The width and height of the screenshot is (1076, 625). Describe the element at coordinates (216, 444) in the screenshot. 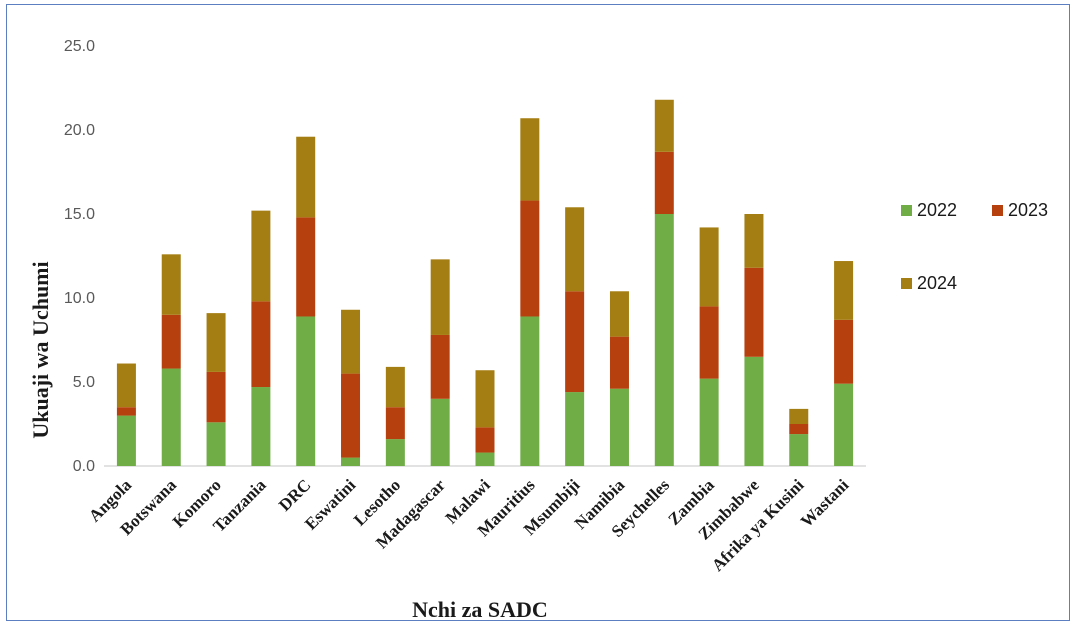

I see `bar-2022-komoro` at that location.